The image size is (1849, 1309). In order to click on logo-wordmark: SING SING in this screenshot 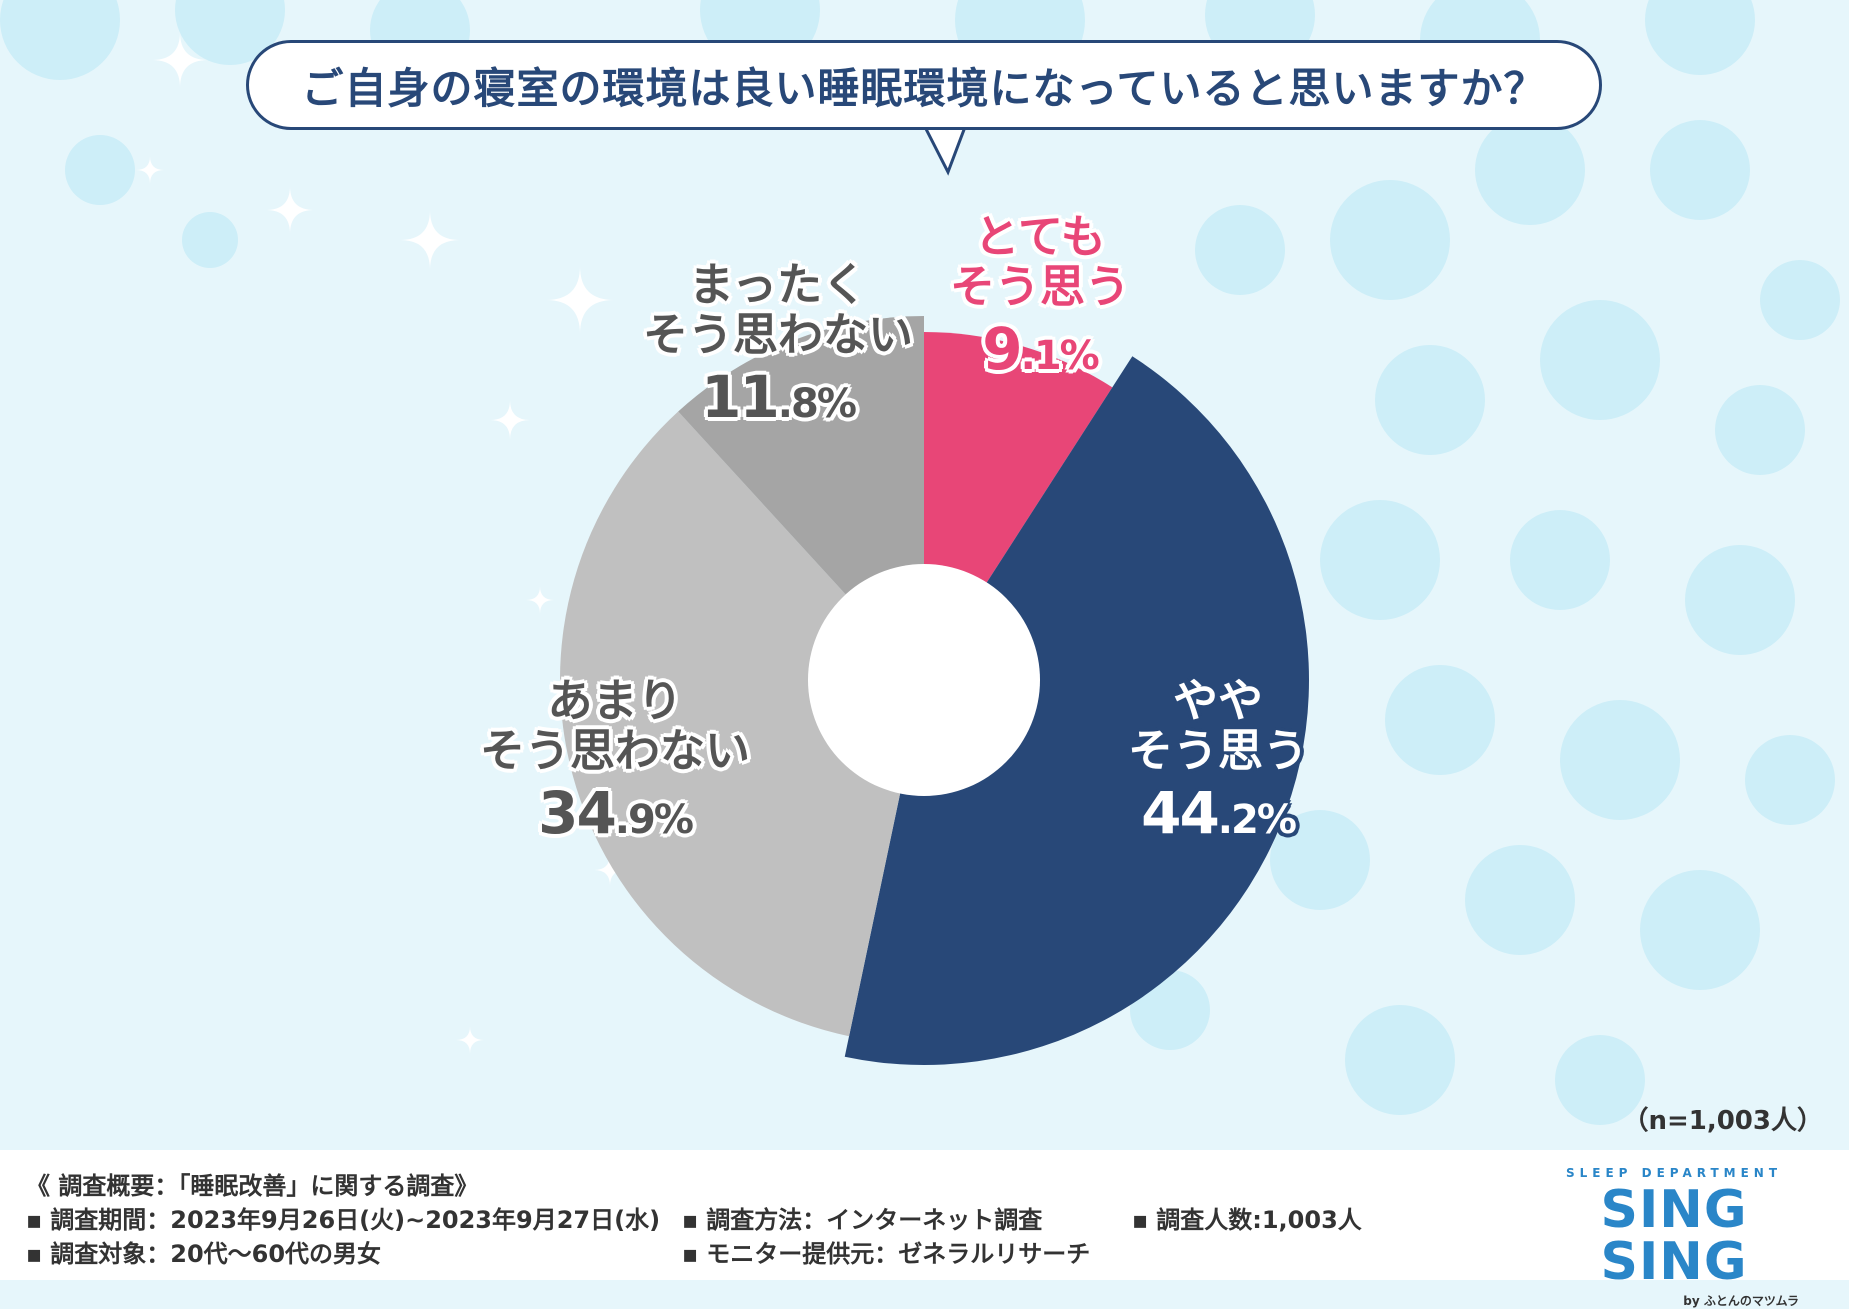, I will do `click(1674, 1236)`.